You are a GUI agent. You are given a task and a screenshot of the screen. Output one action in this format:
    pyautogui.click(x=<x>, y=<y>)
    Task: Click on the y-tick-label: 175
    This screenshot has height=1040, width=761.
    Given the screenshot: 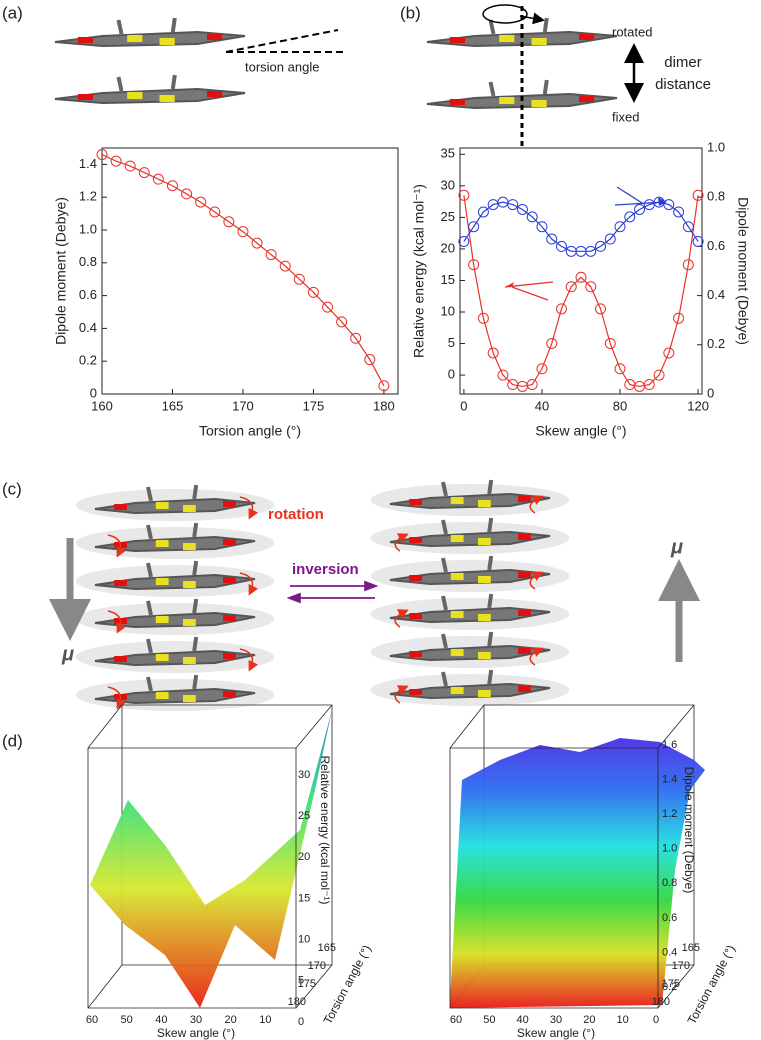 What is the action you would take?
    pyautogui.click(x=671, y=984)
    